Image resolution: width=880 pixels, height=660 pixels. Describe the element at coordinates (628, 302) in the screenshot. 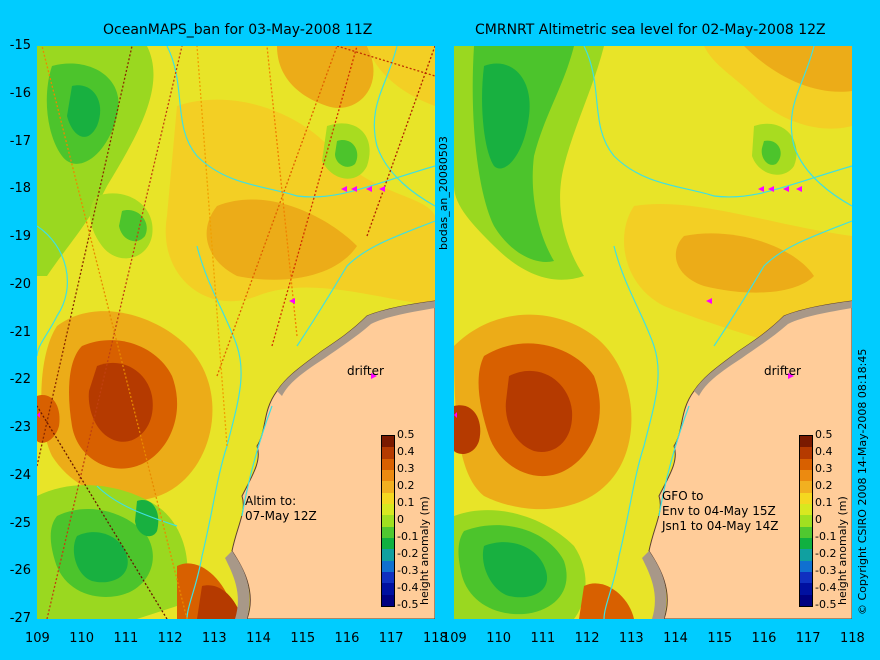

I see `right-drifter-markers` at that location.